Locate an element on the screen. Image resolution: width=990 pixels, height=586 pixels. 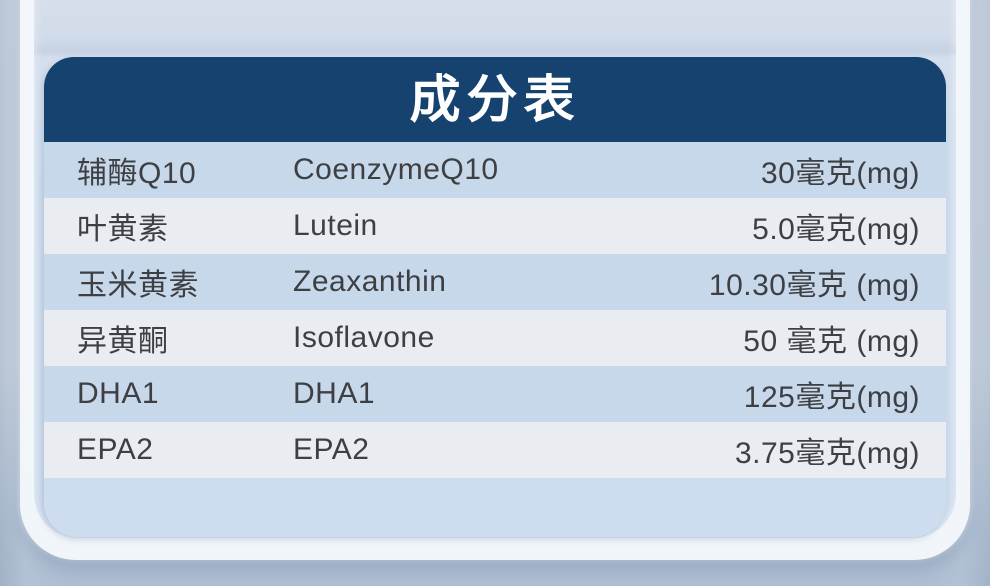
ingredient-name-en: DHA1 is located at coordinates (334, 393).